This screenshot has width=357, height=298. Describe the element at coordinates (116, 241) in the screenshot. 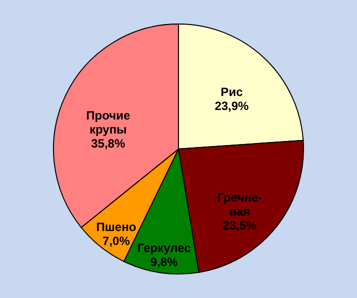

I see `data-label: 7,0%` at that location.